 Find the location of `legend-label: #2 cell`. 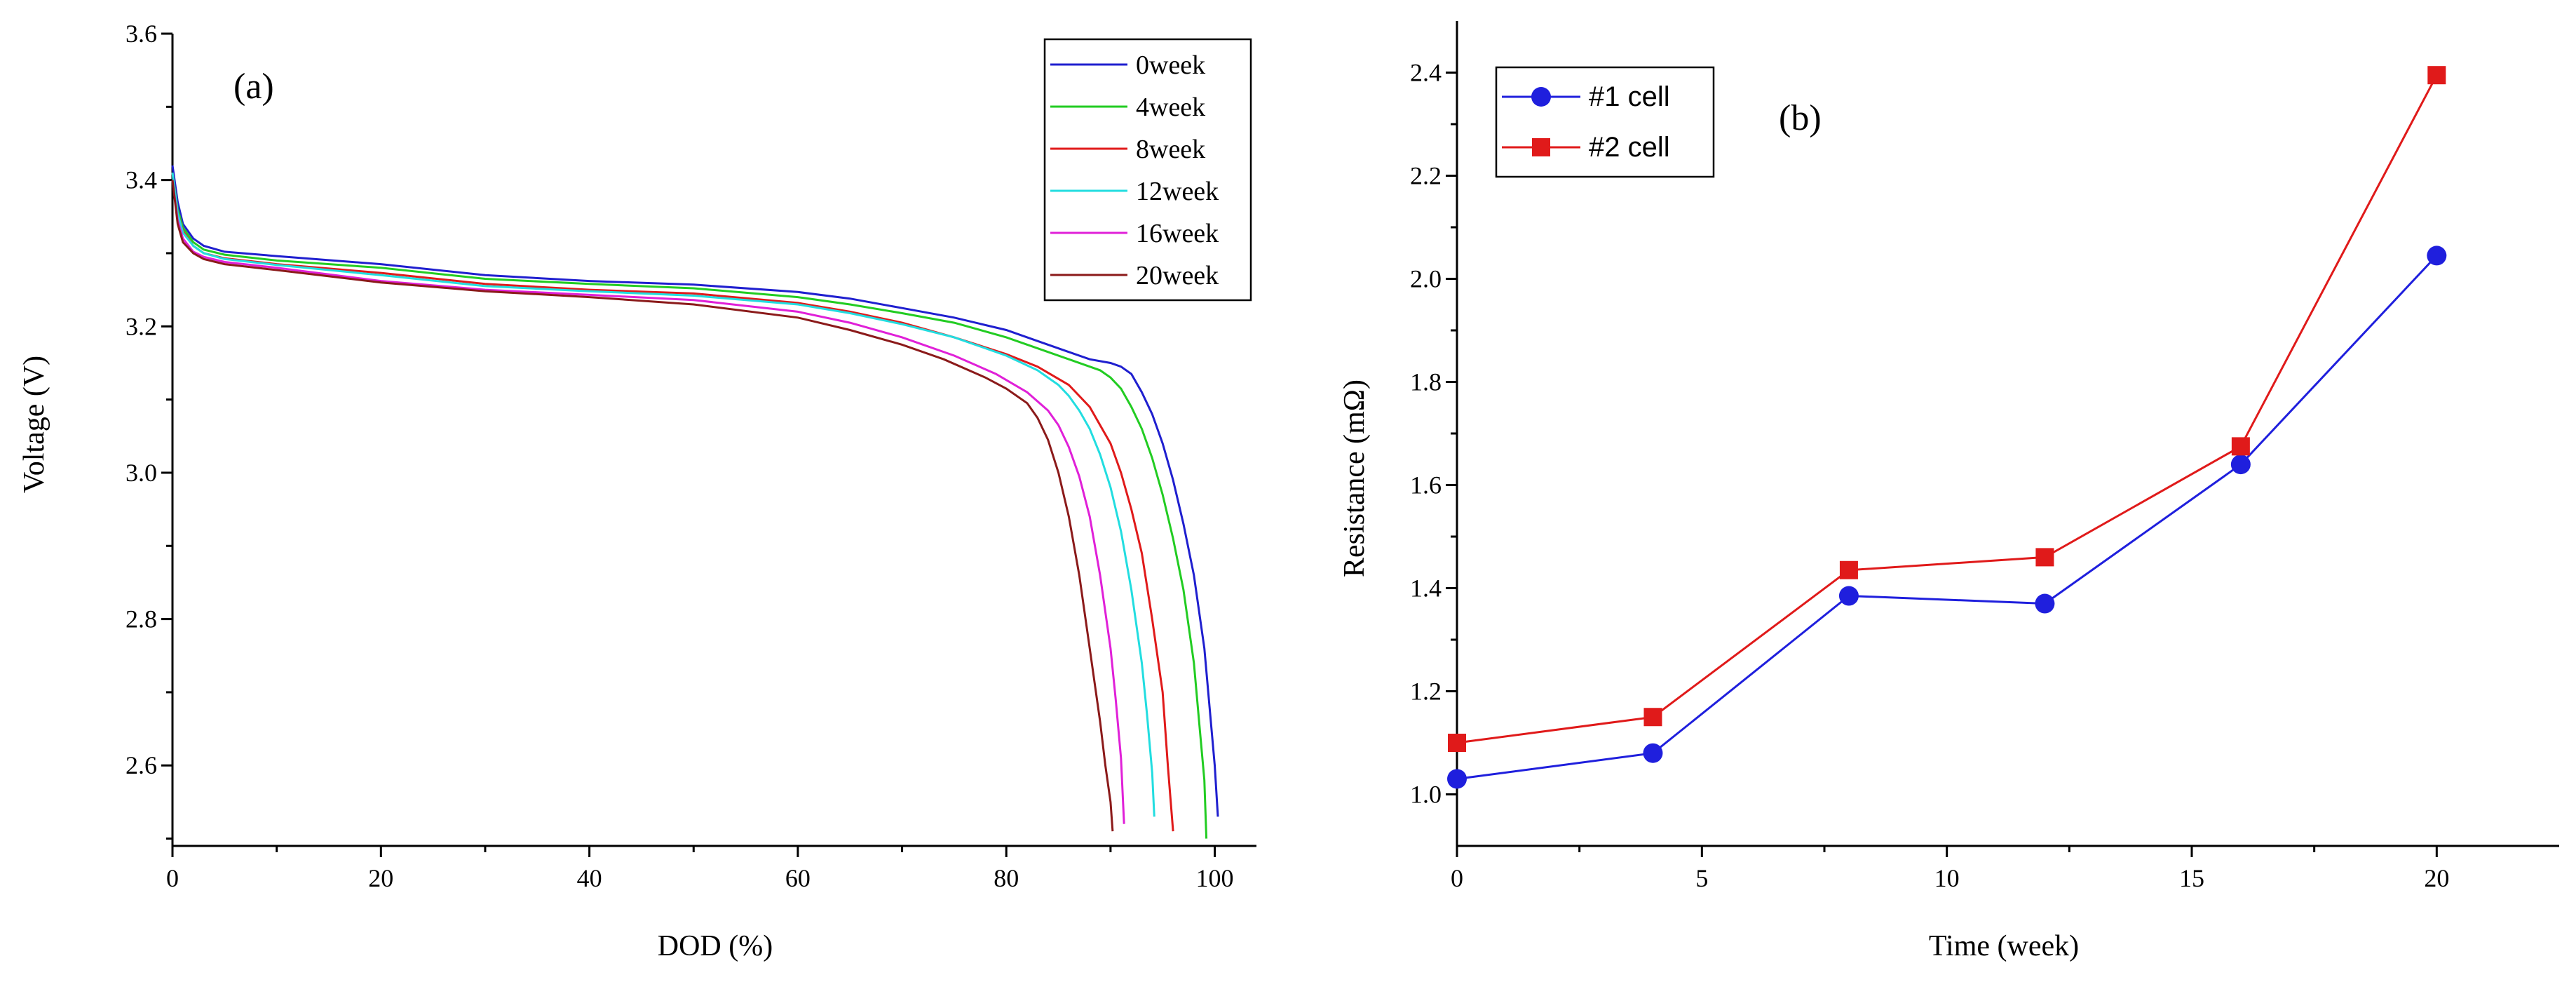

legend-label: #2 cell is located at coordinates (1629, 147).